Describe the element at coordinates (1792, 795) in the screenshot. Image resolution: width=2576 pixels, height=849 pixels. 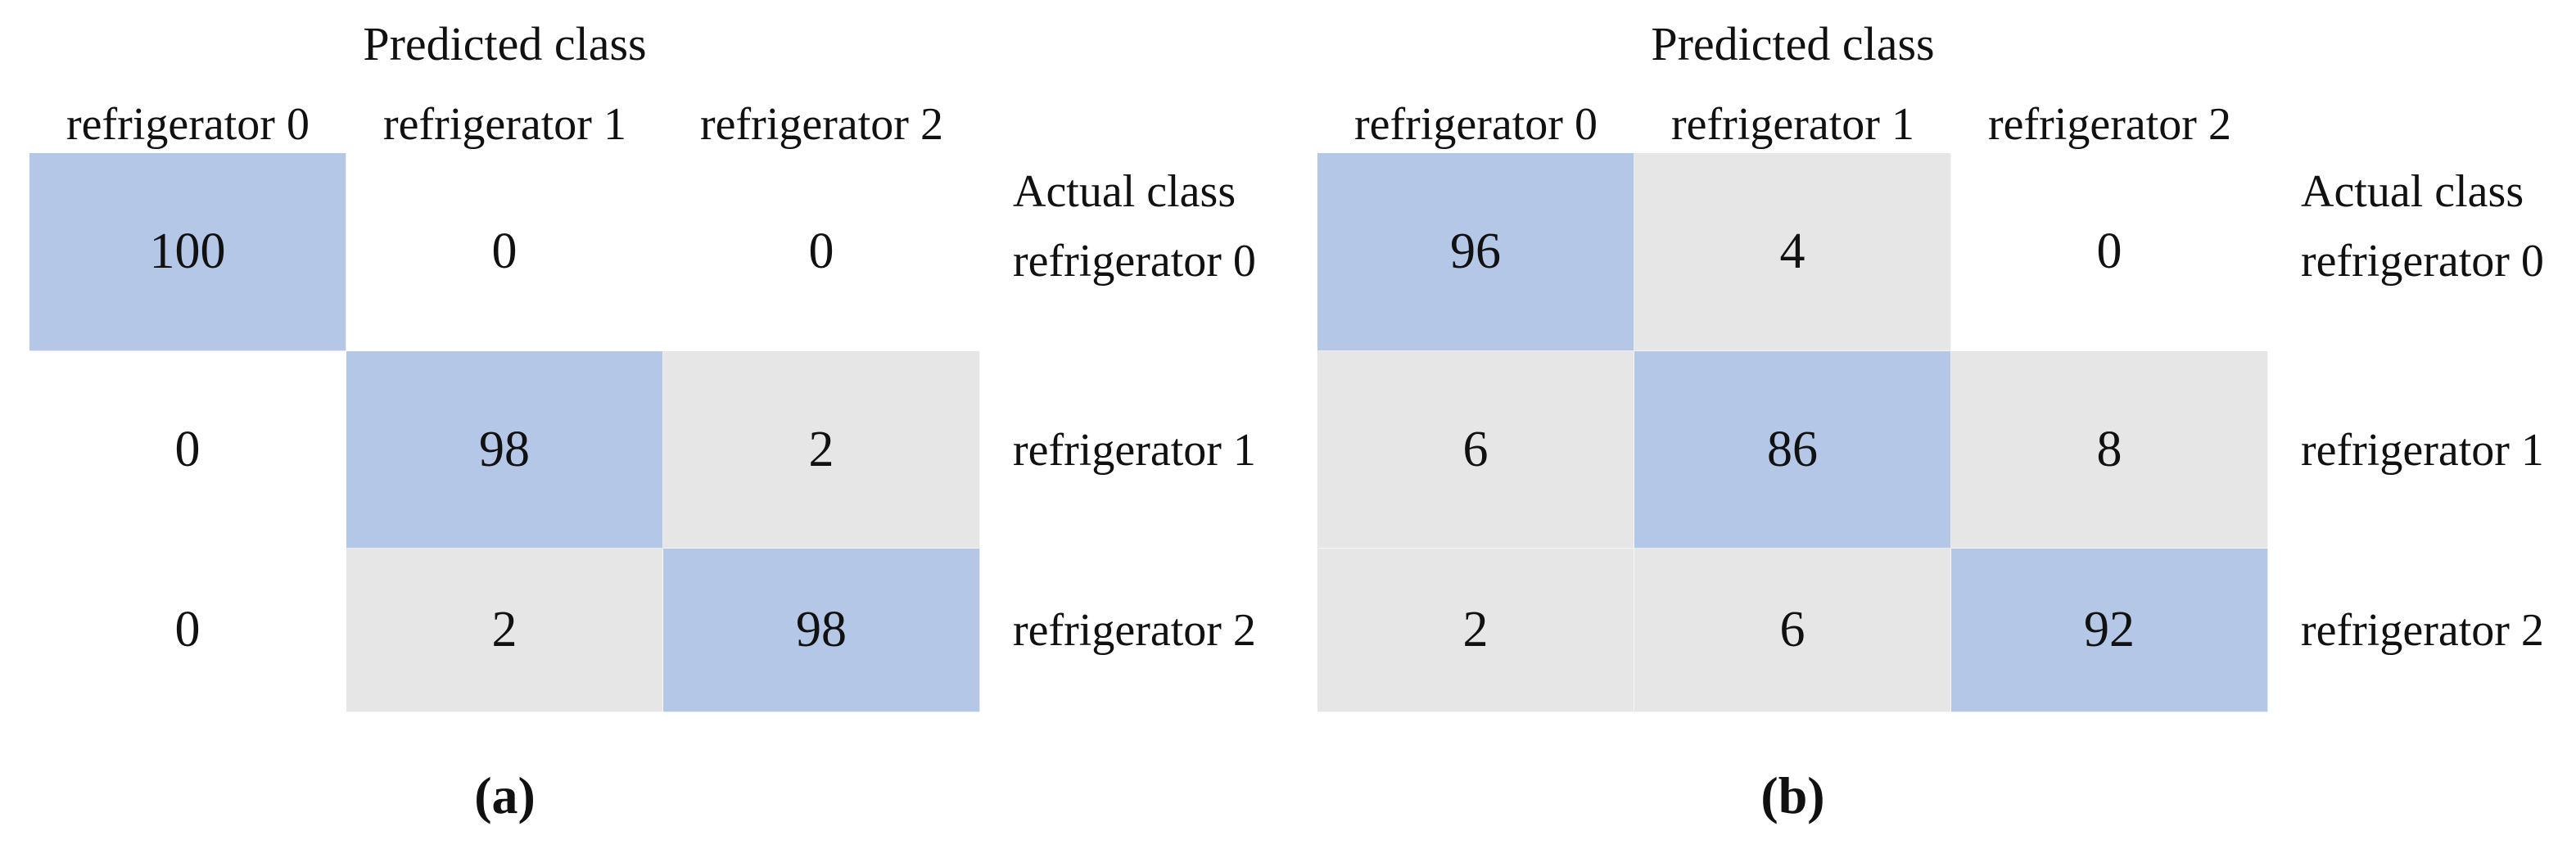
I see `panel-caption: (b)` at that location.